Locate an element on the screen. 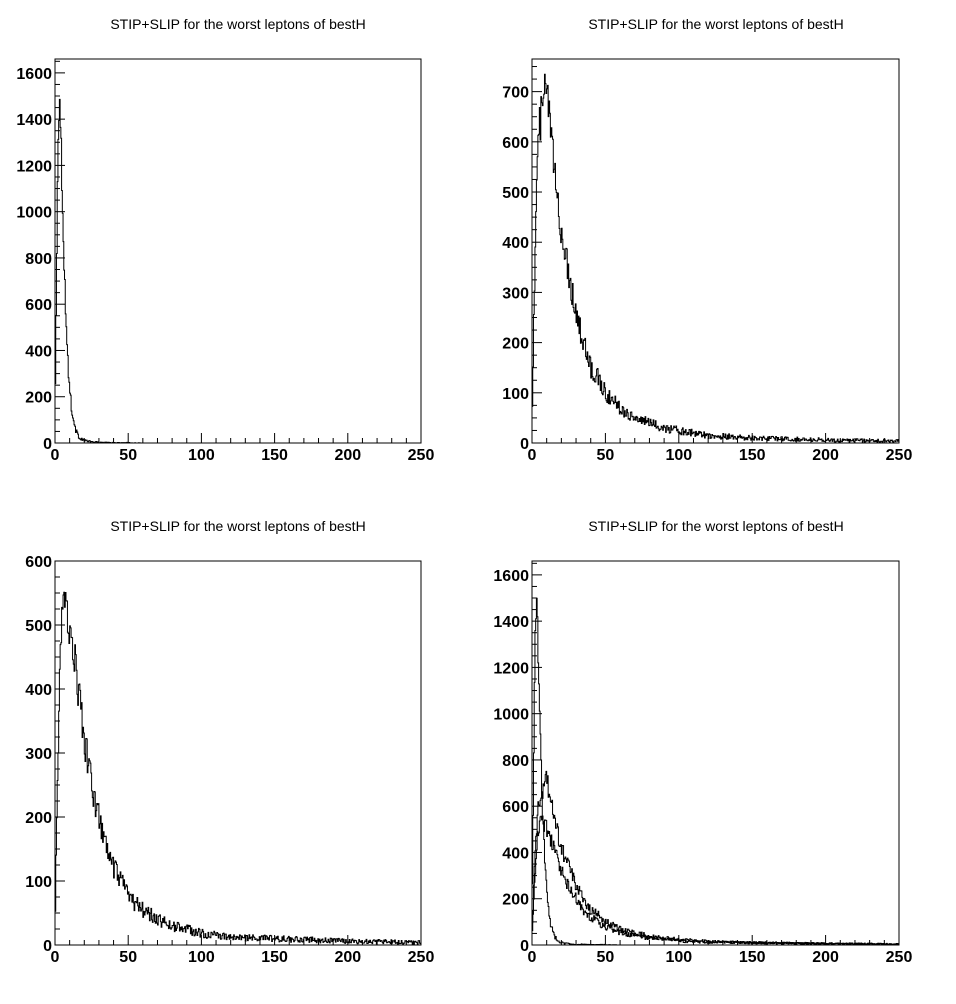  y-tick-label: 700 is located at coordinates (515, 93).